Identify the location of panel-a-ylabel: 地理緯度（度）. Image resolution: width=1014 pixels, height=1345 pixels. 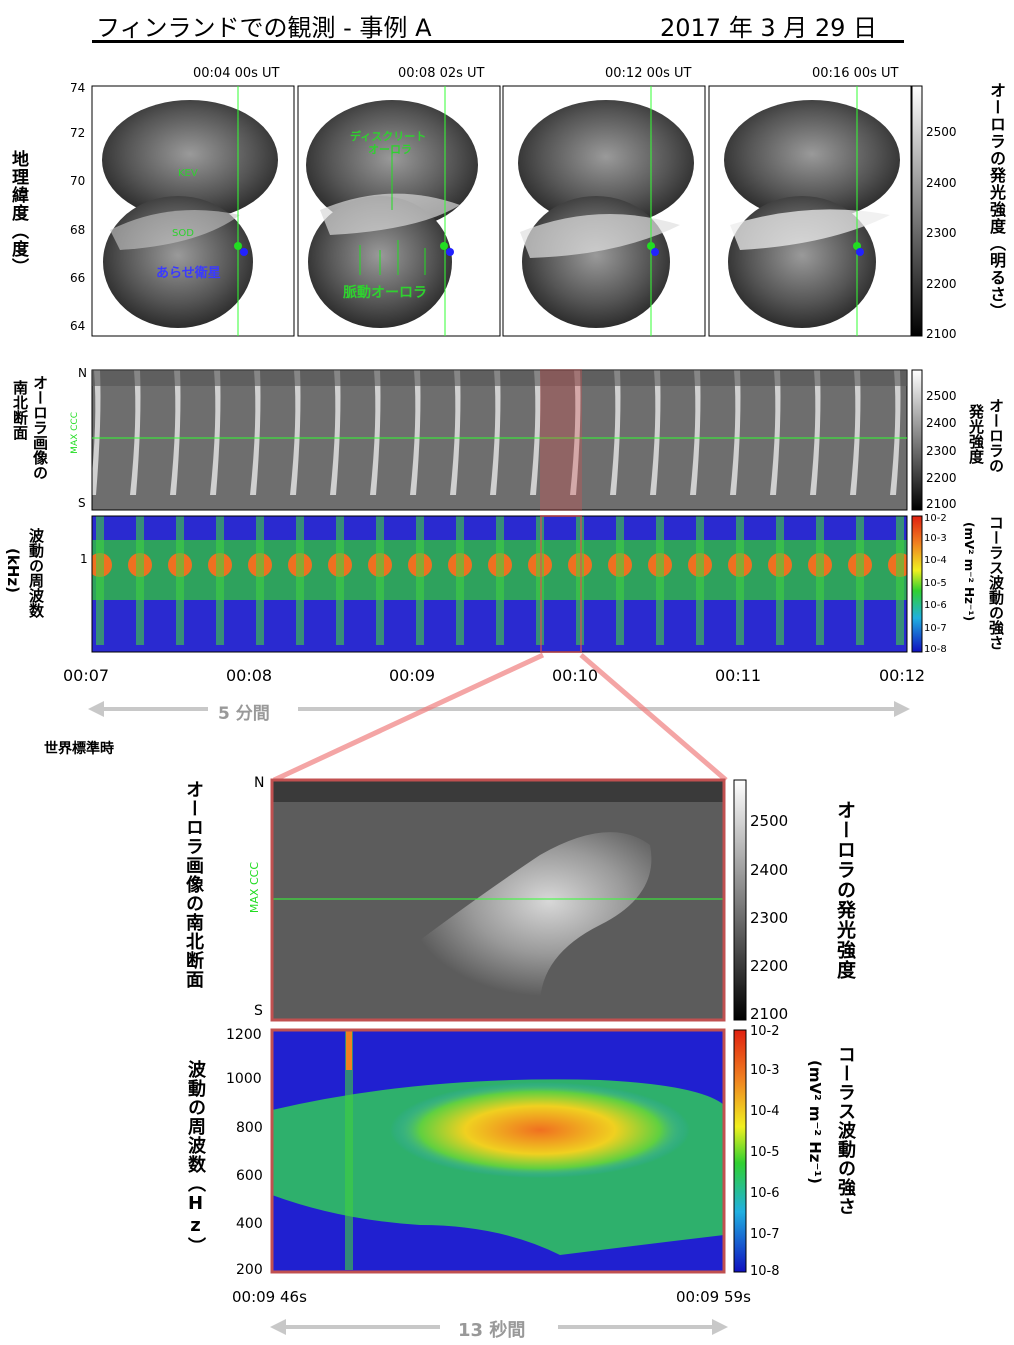
(18, 213).